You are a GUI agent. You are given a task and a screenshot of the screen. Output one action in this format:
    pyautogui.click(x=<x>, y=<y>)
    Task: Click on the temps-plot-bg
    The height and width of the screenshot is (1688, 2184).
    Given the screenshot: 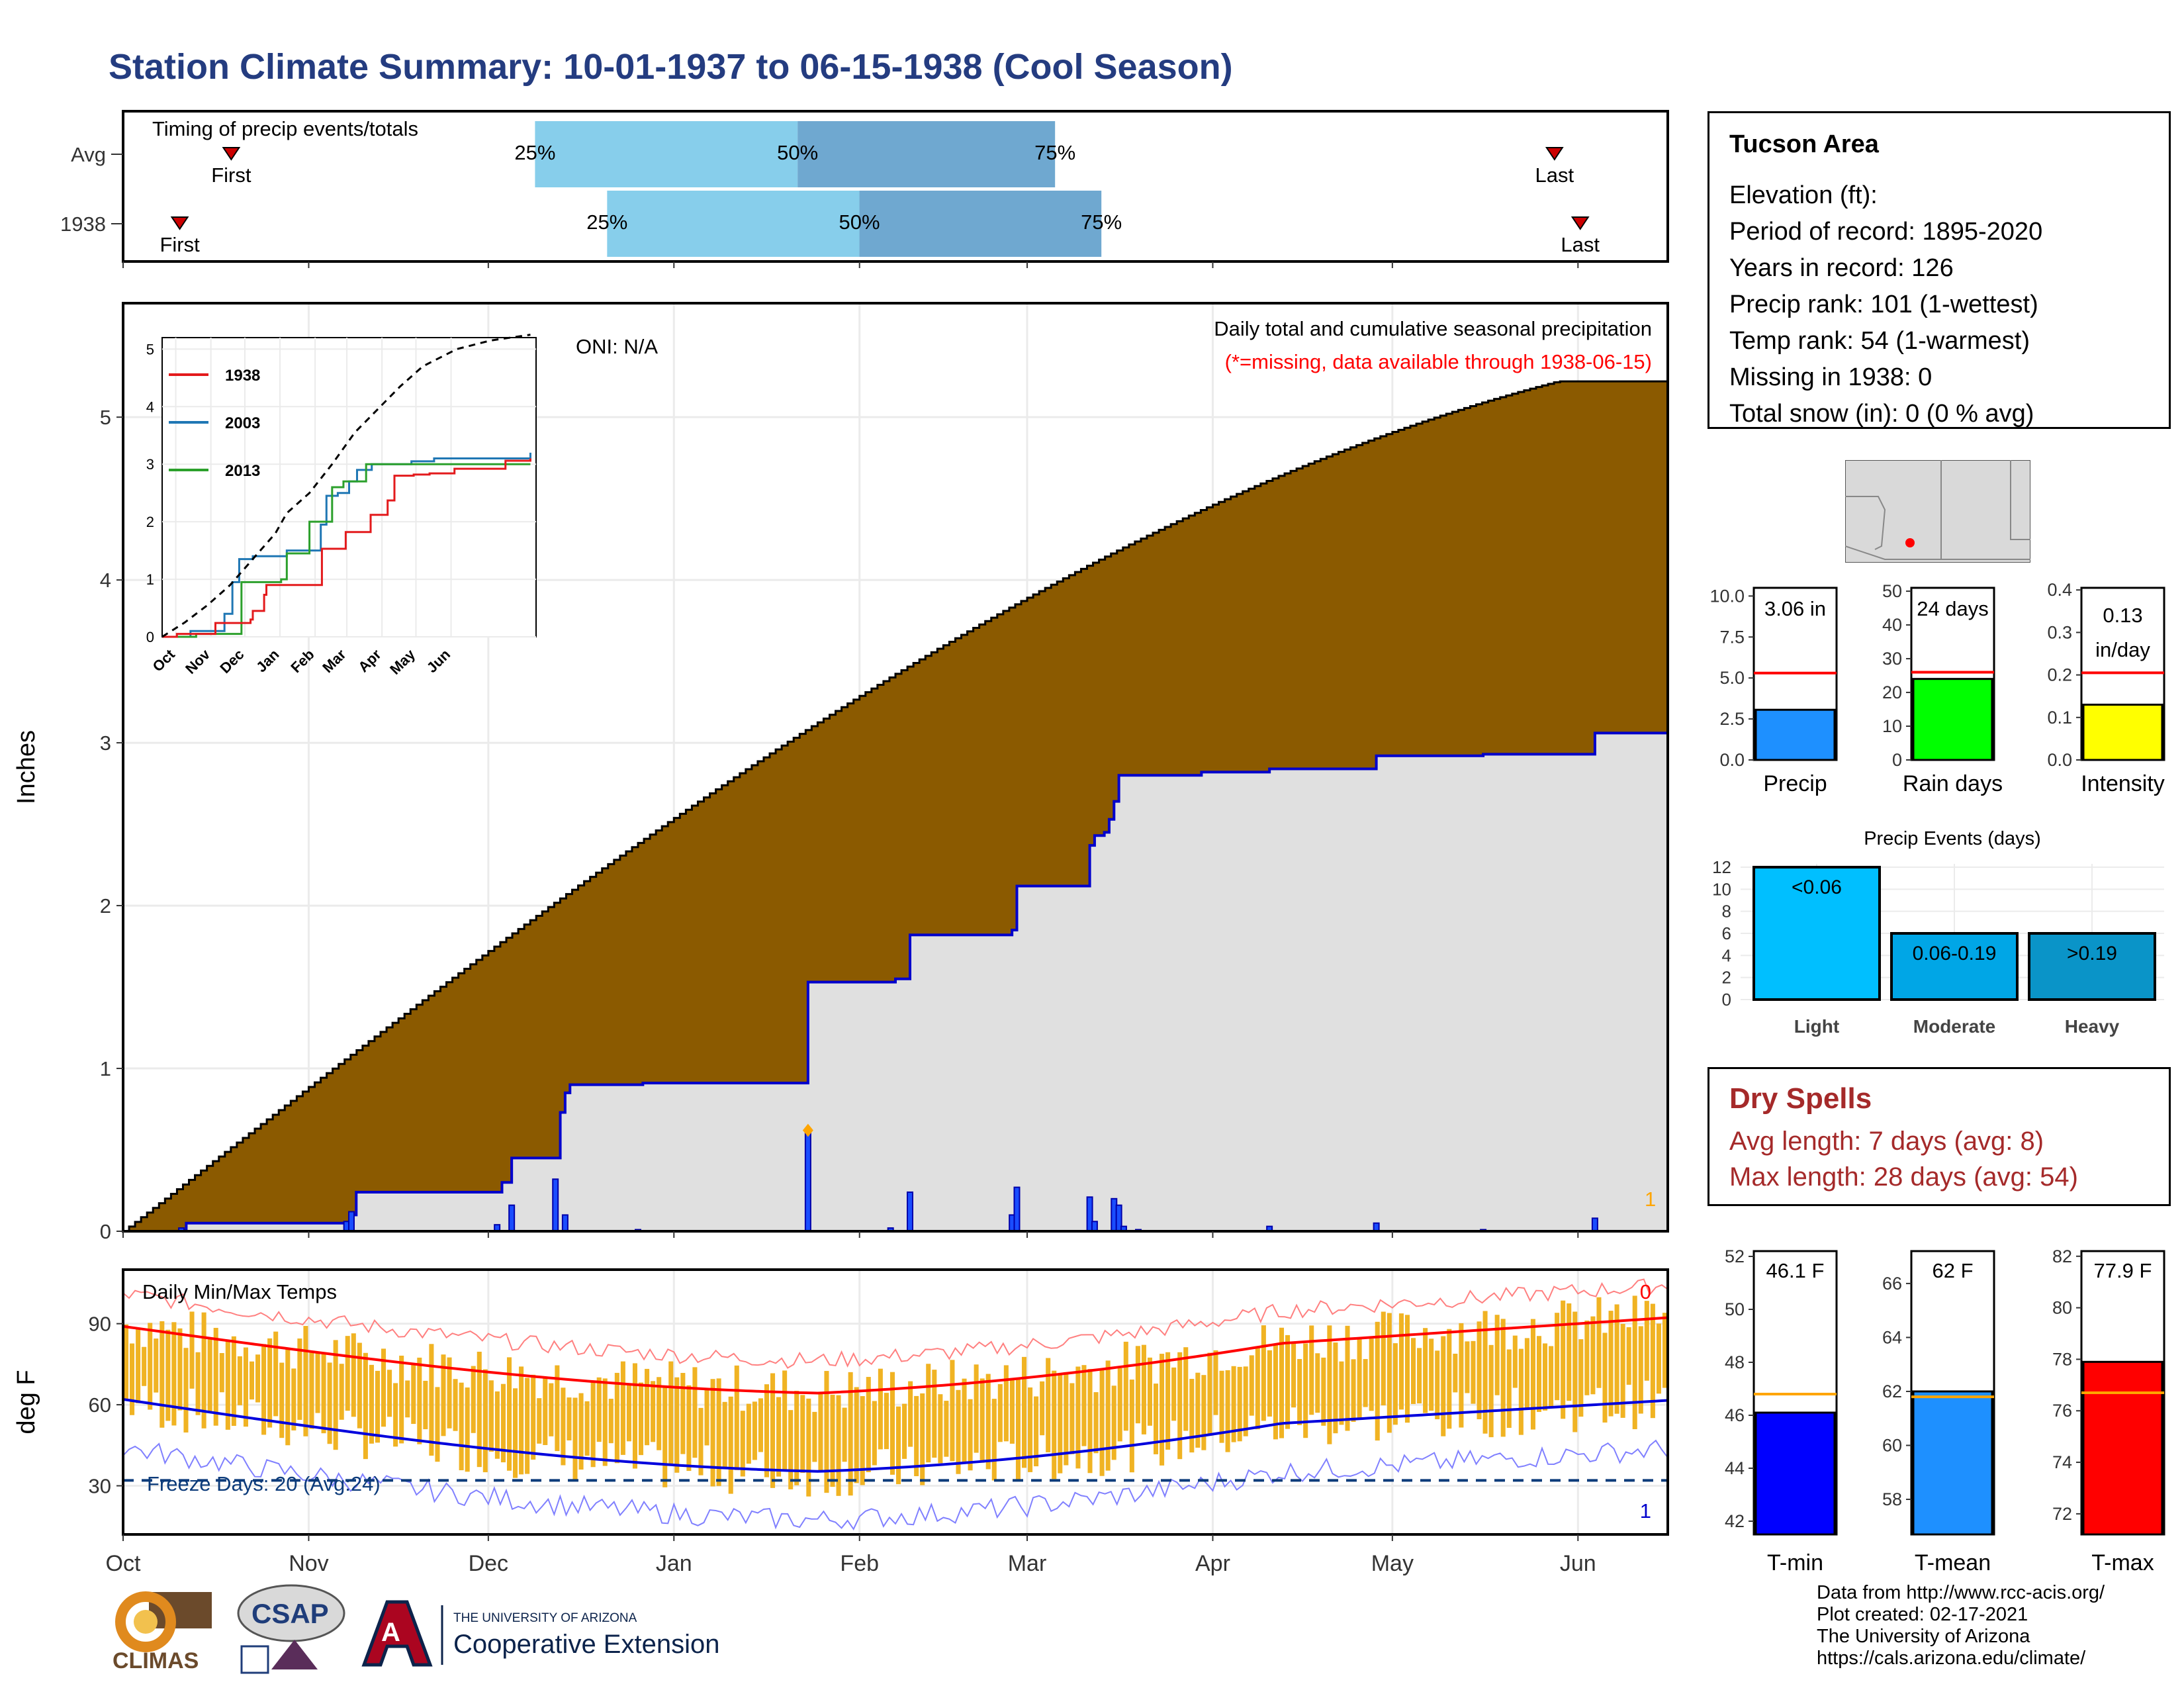 What is the action you would take?
    pyautogui.click(x=896, y=1402)
    